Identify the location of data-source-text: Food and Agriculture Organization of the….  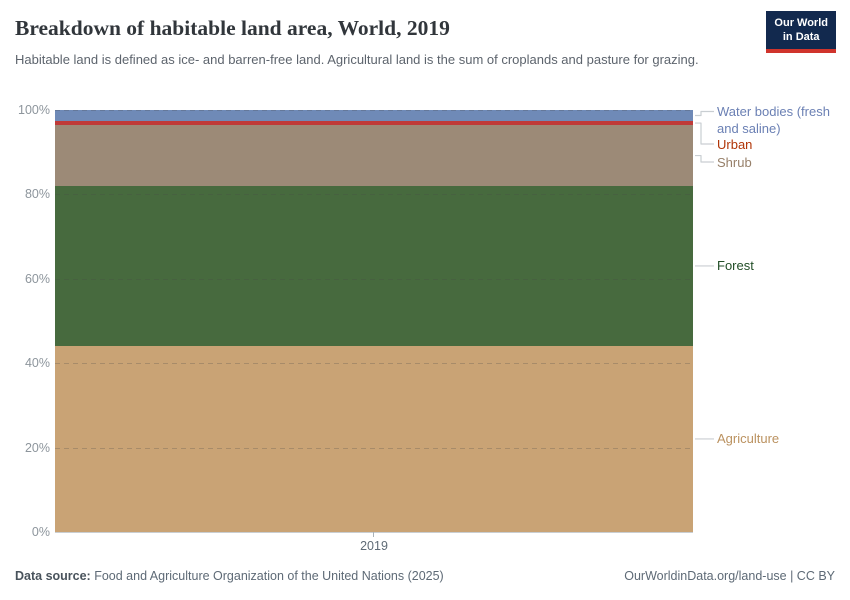
(267, 576).